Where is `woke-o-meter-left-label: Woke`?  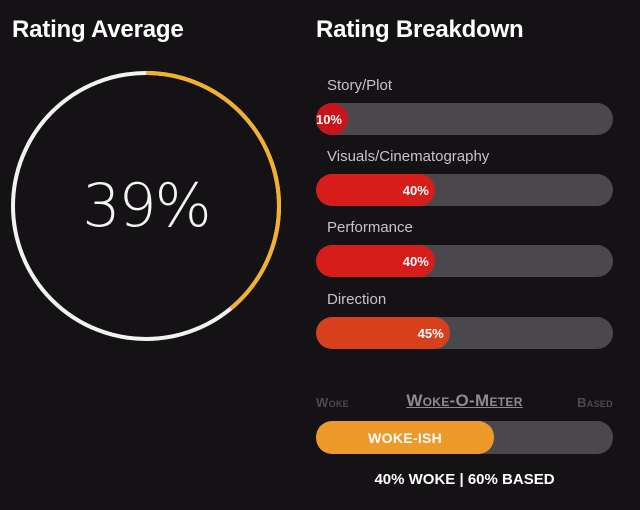 woke-o-meter-left-label: Woke is located at coordinates (332, 402).